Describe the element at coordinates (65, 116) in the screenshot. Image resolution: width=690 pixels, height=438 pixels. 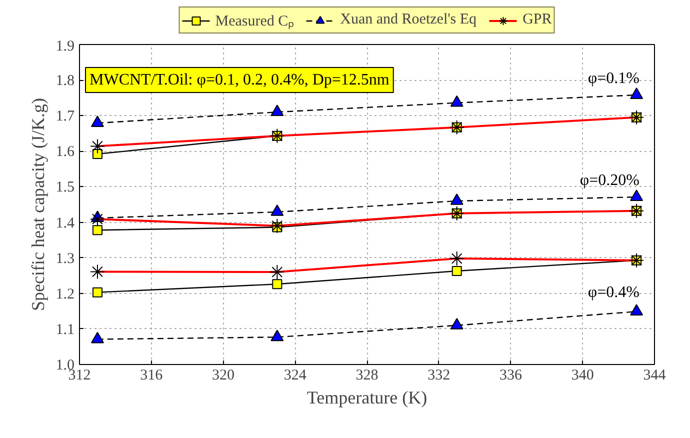
I see `y-tick-label: 1.7` at that location.